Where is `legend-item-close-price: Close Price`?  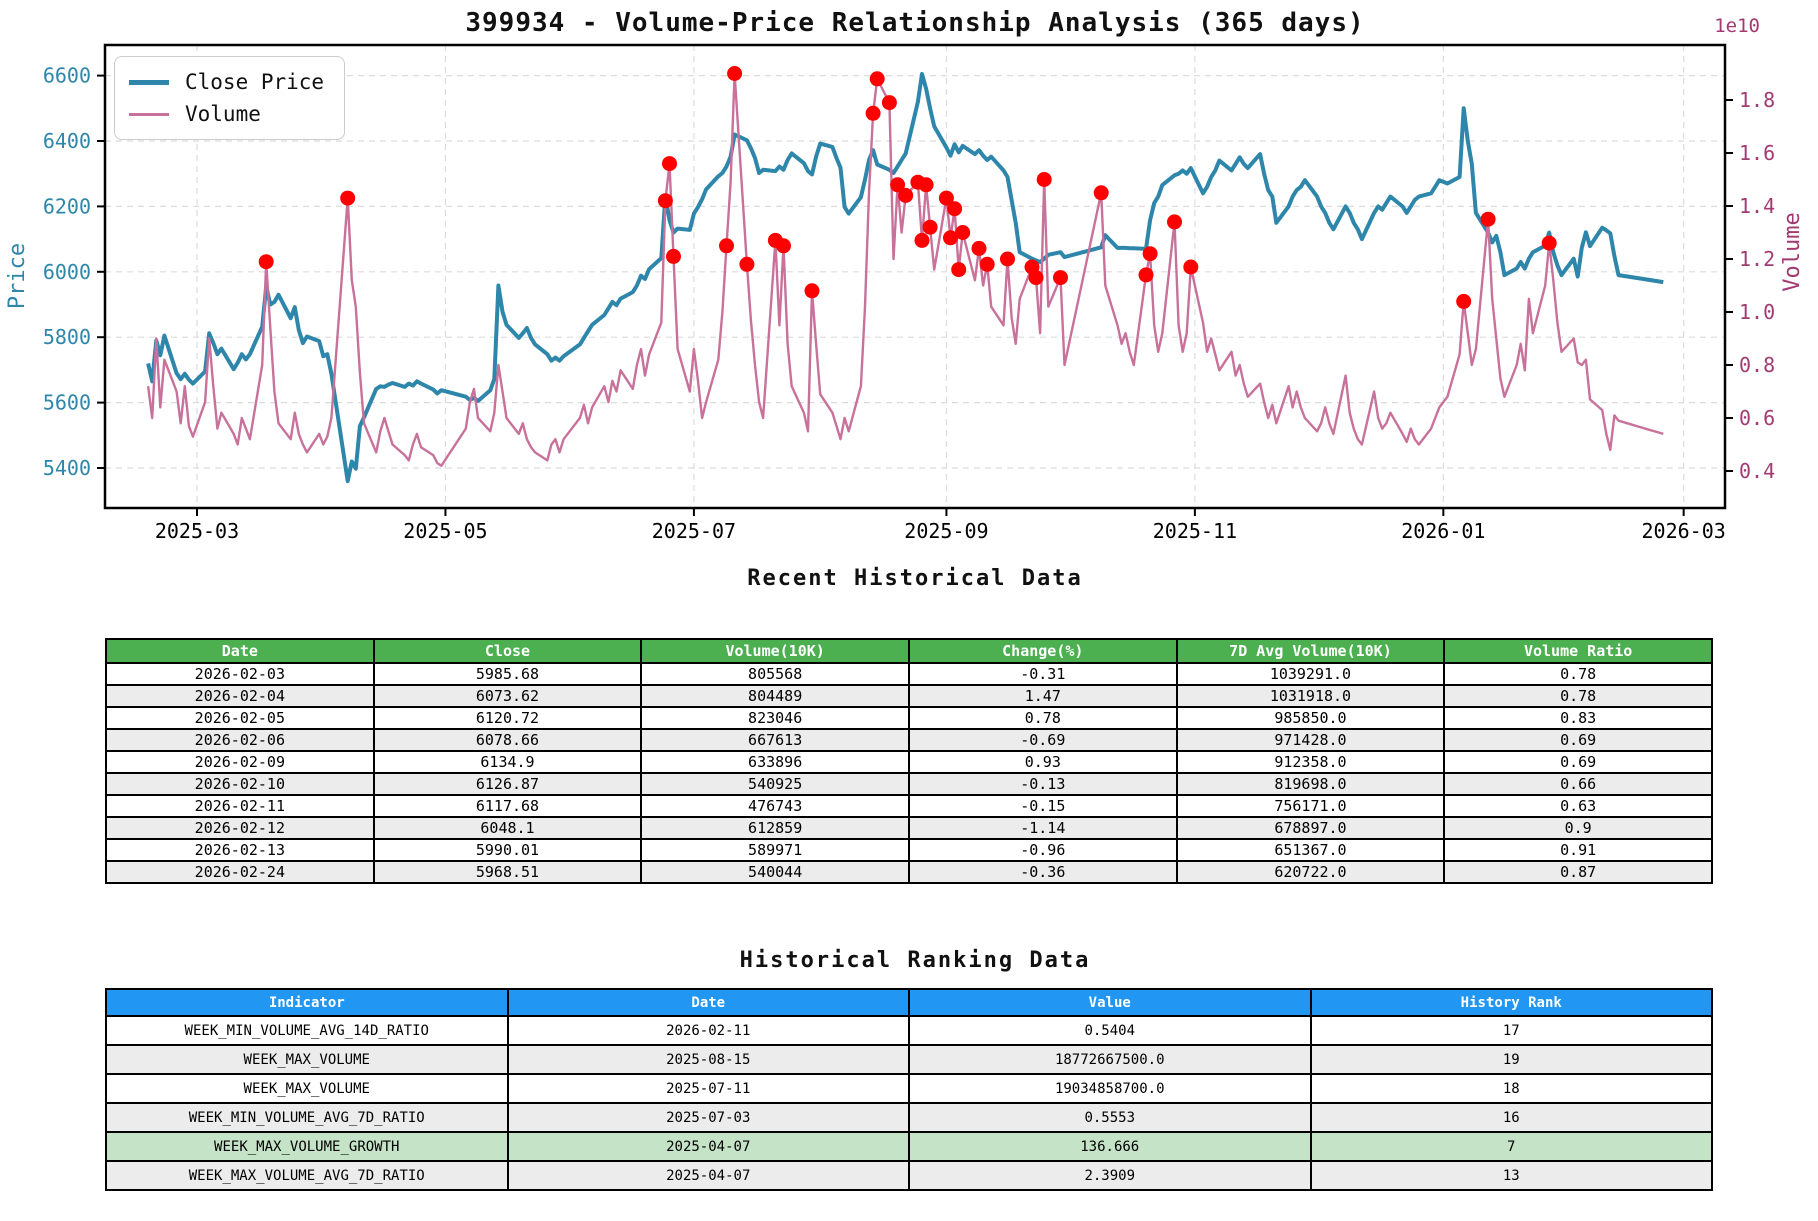
legend-item-close-price: Close Price is located at coordinates (226, 82).